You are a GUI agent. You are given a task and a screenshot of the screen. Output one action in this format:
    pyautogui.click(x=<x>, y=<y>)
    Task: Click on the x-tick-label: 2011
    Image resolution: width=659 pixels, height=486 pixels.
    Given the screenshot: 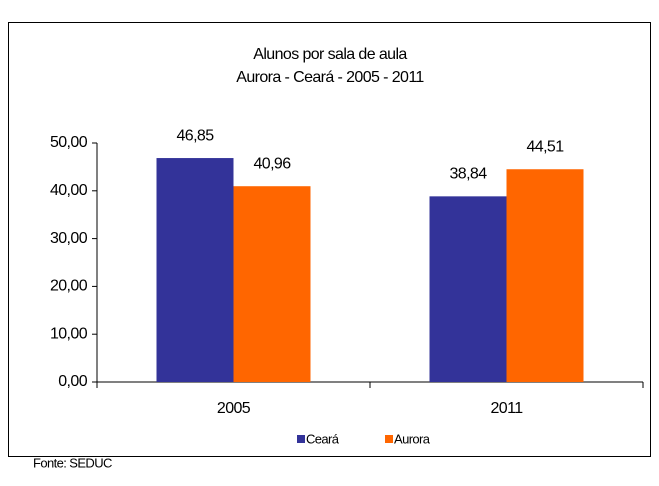 What is the action you would take?
    pyautogui.click(x=506, y=408)
    